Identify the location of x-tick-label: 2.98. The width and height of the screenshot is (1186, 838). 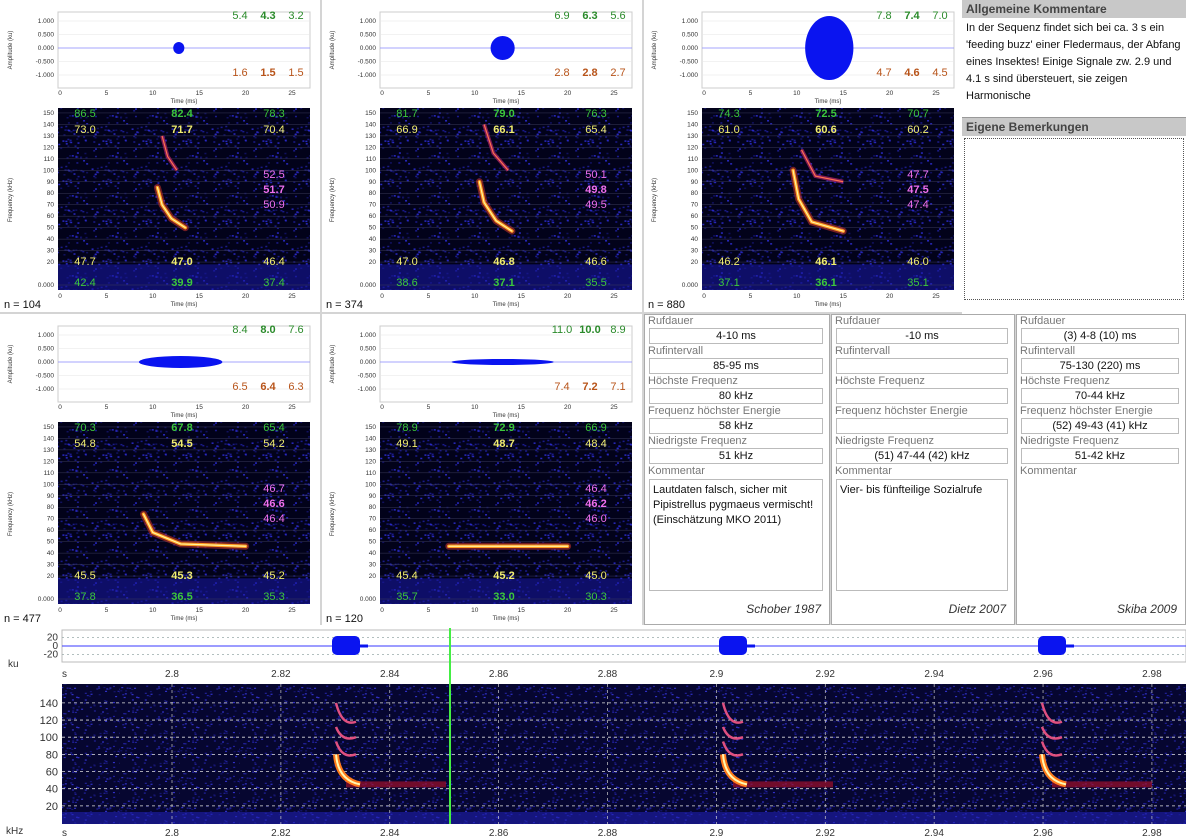
(1152, 674).